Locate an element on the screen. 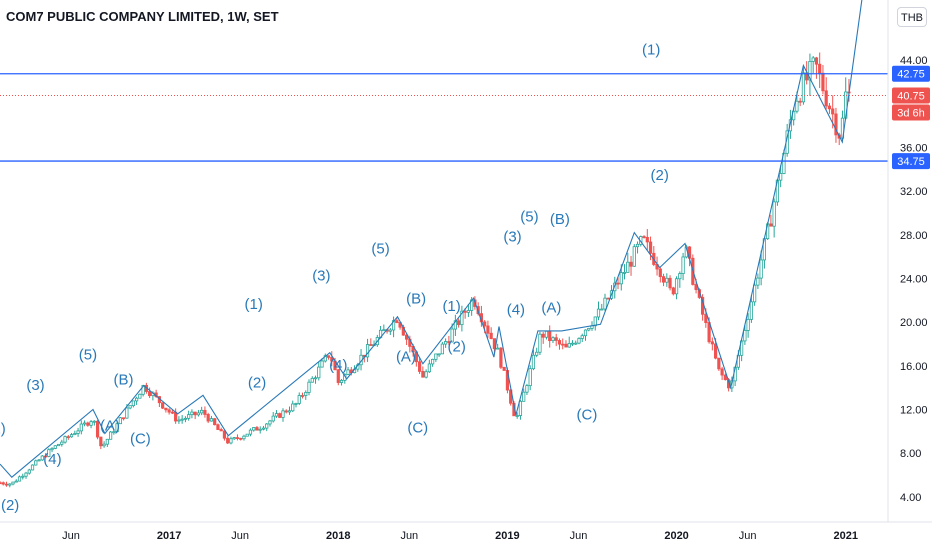  price-tick-label: 12.00 is located at coordinates (914, 411).